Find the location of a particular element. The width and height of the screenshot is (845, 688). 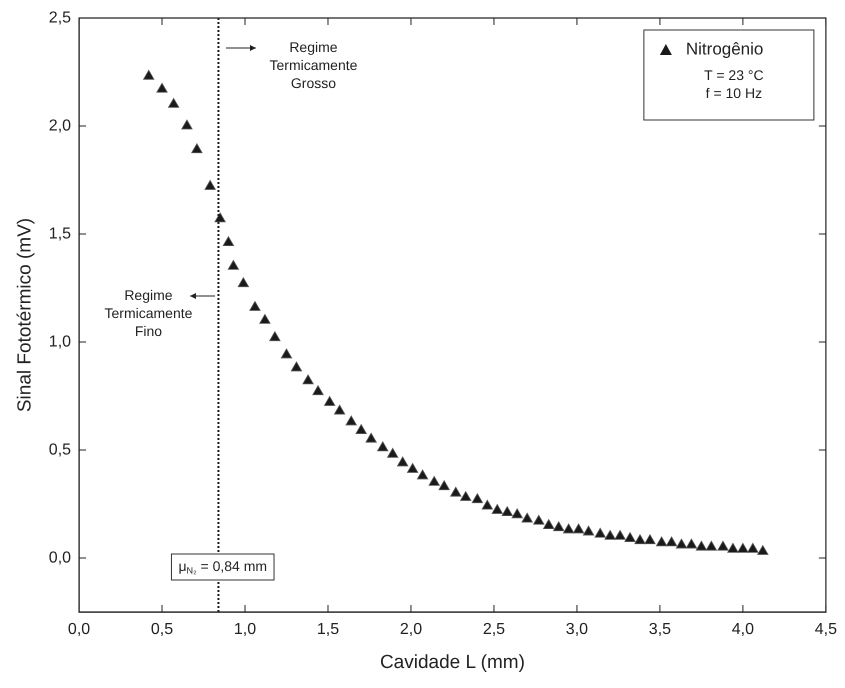

x-tick-label: 4,5 is located at coordinates (826, 629).